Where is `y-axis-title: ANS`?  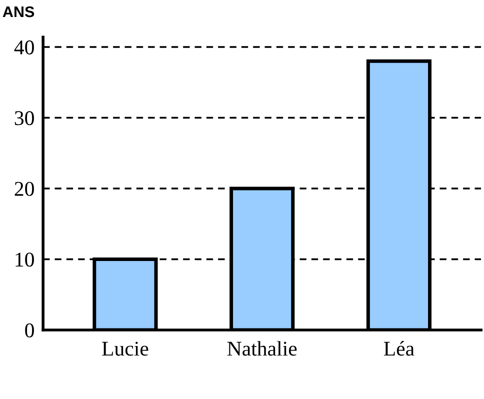
y-axis-title: ANS is located at coordinates (18, 12).